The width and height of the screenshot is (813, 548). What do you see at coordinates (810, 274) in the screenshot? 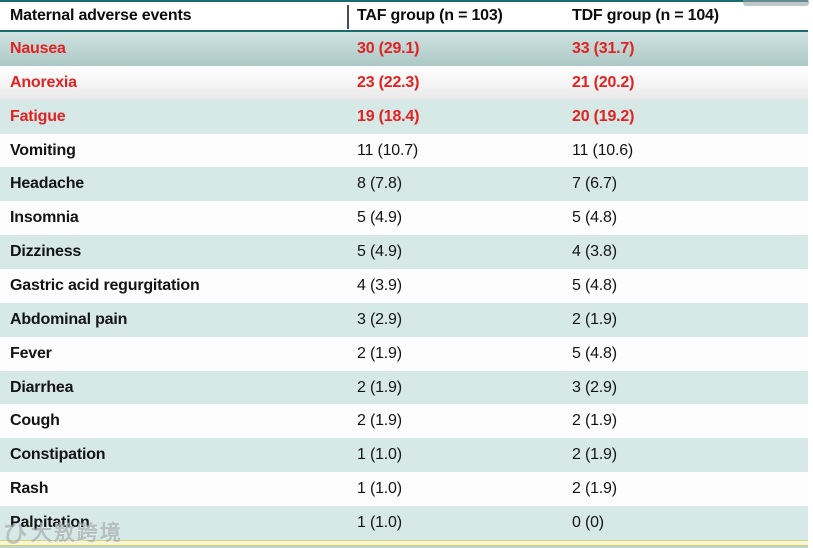
I see `right-gutter` at bounding box center [810, 274].